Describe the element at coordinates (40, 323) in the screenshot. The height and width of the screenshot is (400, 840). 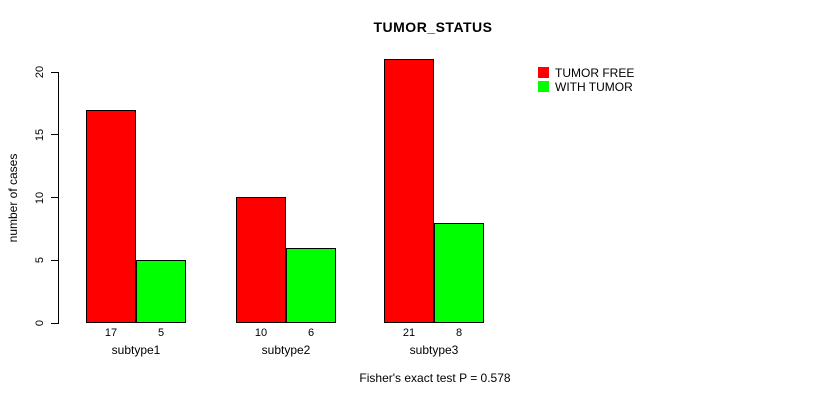
I see `y-axis-tick-label: 0` at that location.